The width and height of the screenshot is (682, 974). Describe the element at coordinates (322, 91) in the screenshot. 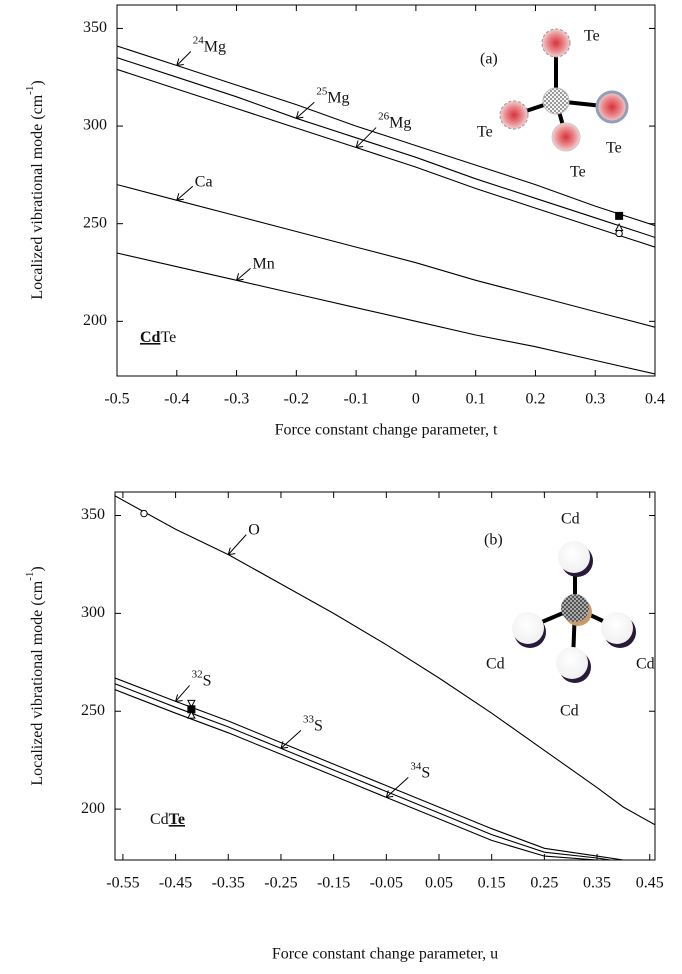

I see `isotope-mass: 25` at that location.